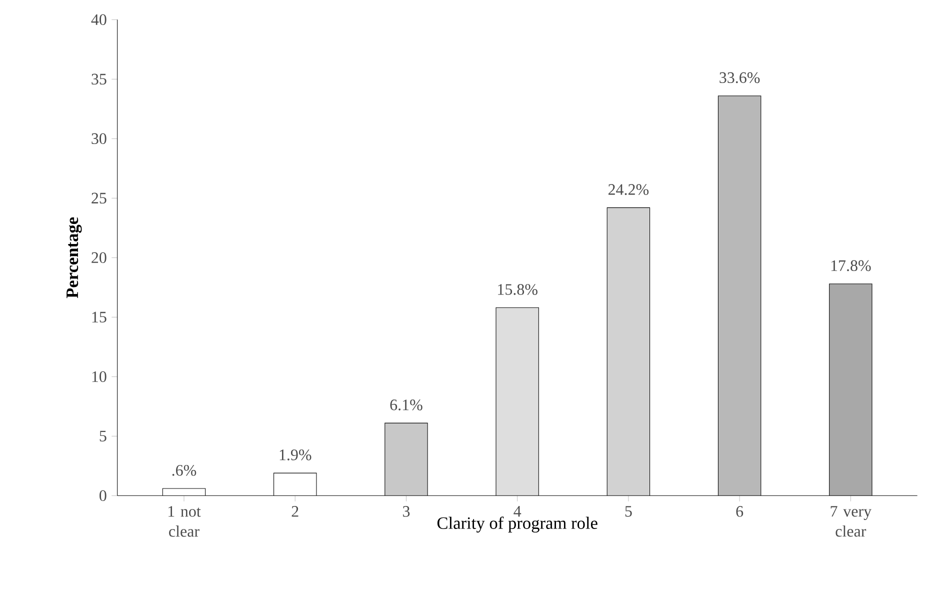 The image size is (927, 601). What do you see at coordinates (99, 258) in the screenshot?
I see `y-tick-label: 20` at bounding box center [99, 258].